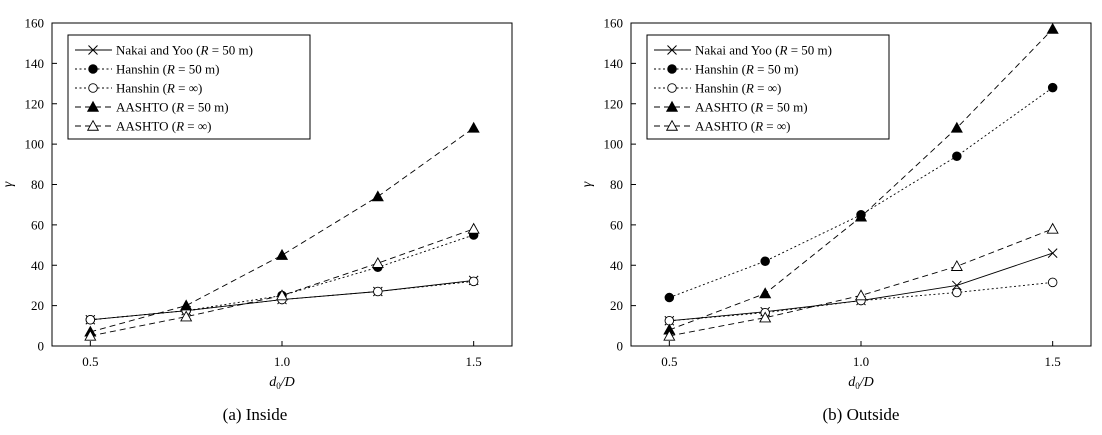 The image size is (1102, 435). What do you see at coordinates (861, 414) in the screenshot?
I see `chart-caption: (b) Outside` at bounding box center [861, 414].